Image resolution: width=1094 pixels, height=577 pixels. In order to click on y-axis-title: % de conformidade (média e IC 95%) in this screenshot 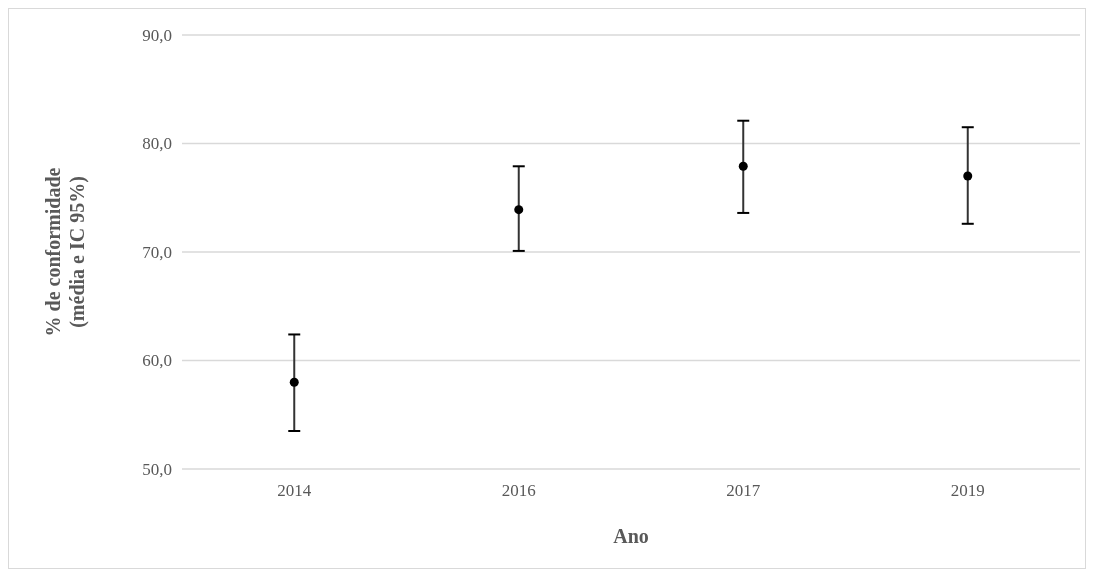, I will do `click(65, 252)`.